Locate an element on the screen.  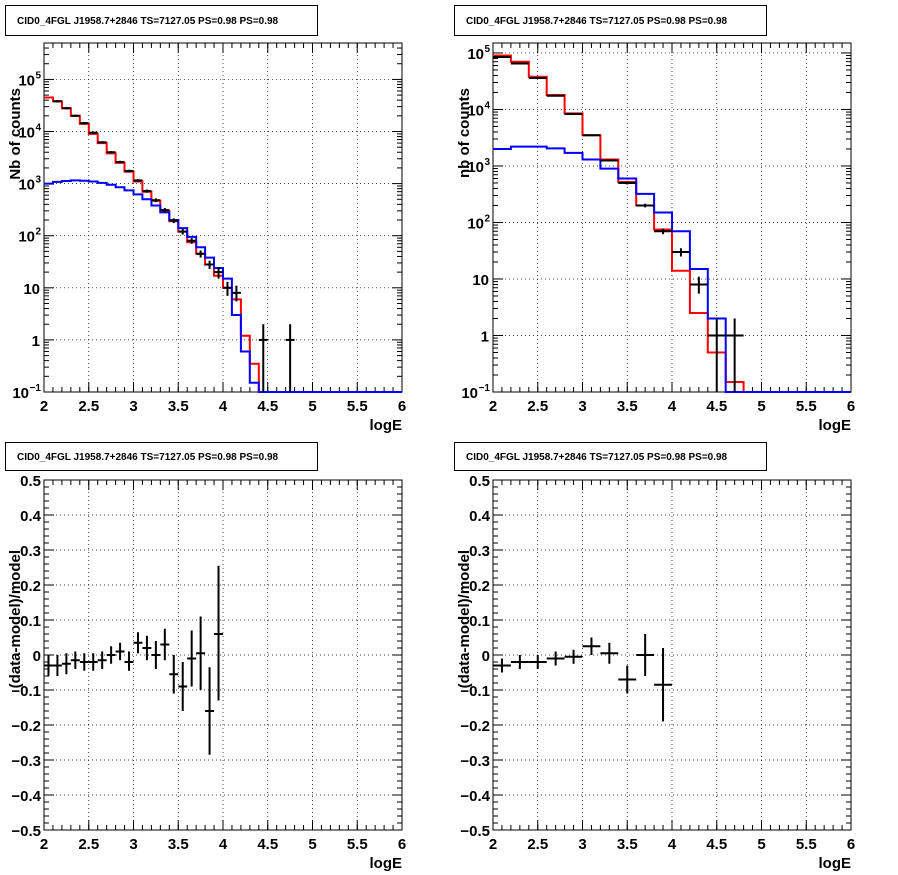
y-tick-label: 0 is located at coordinates (486, 656).